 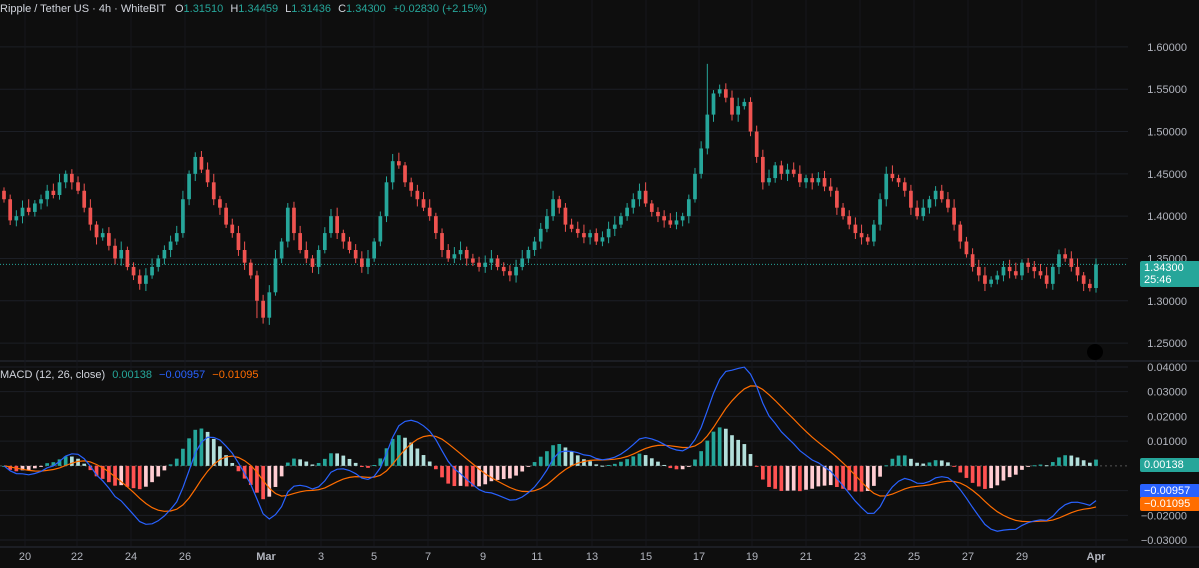 I want to click on low-label: L, so click(x=288, y=9).